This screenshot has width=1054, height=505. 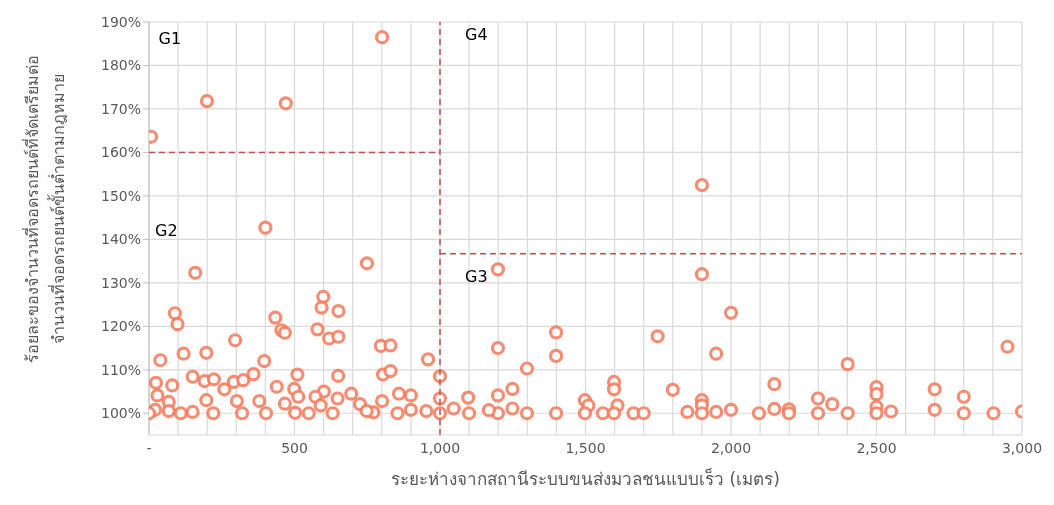 What do you see at coordinates (120, 326) in the screenshot?
I see `y-tick-label: 120%` at bounding box center [120, 326].